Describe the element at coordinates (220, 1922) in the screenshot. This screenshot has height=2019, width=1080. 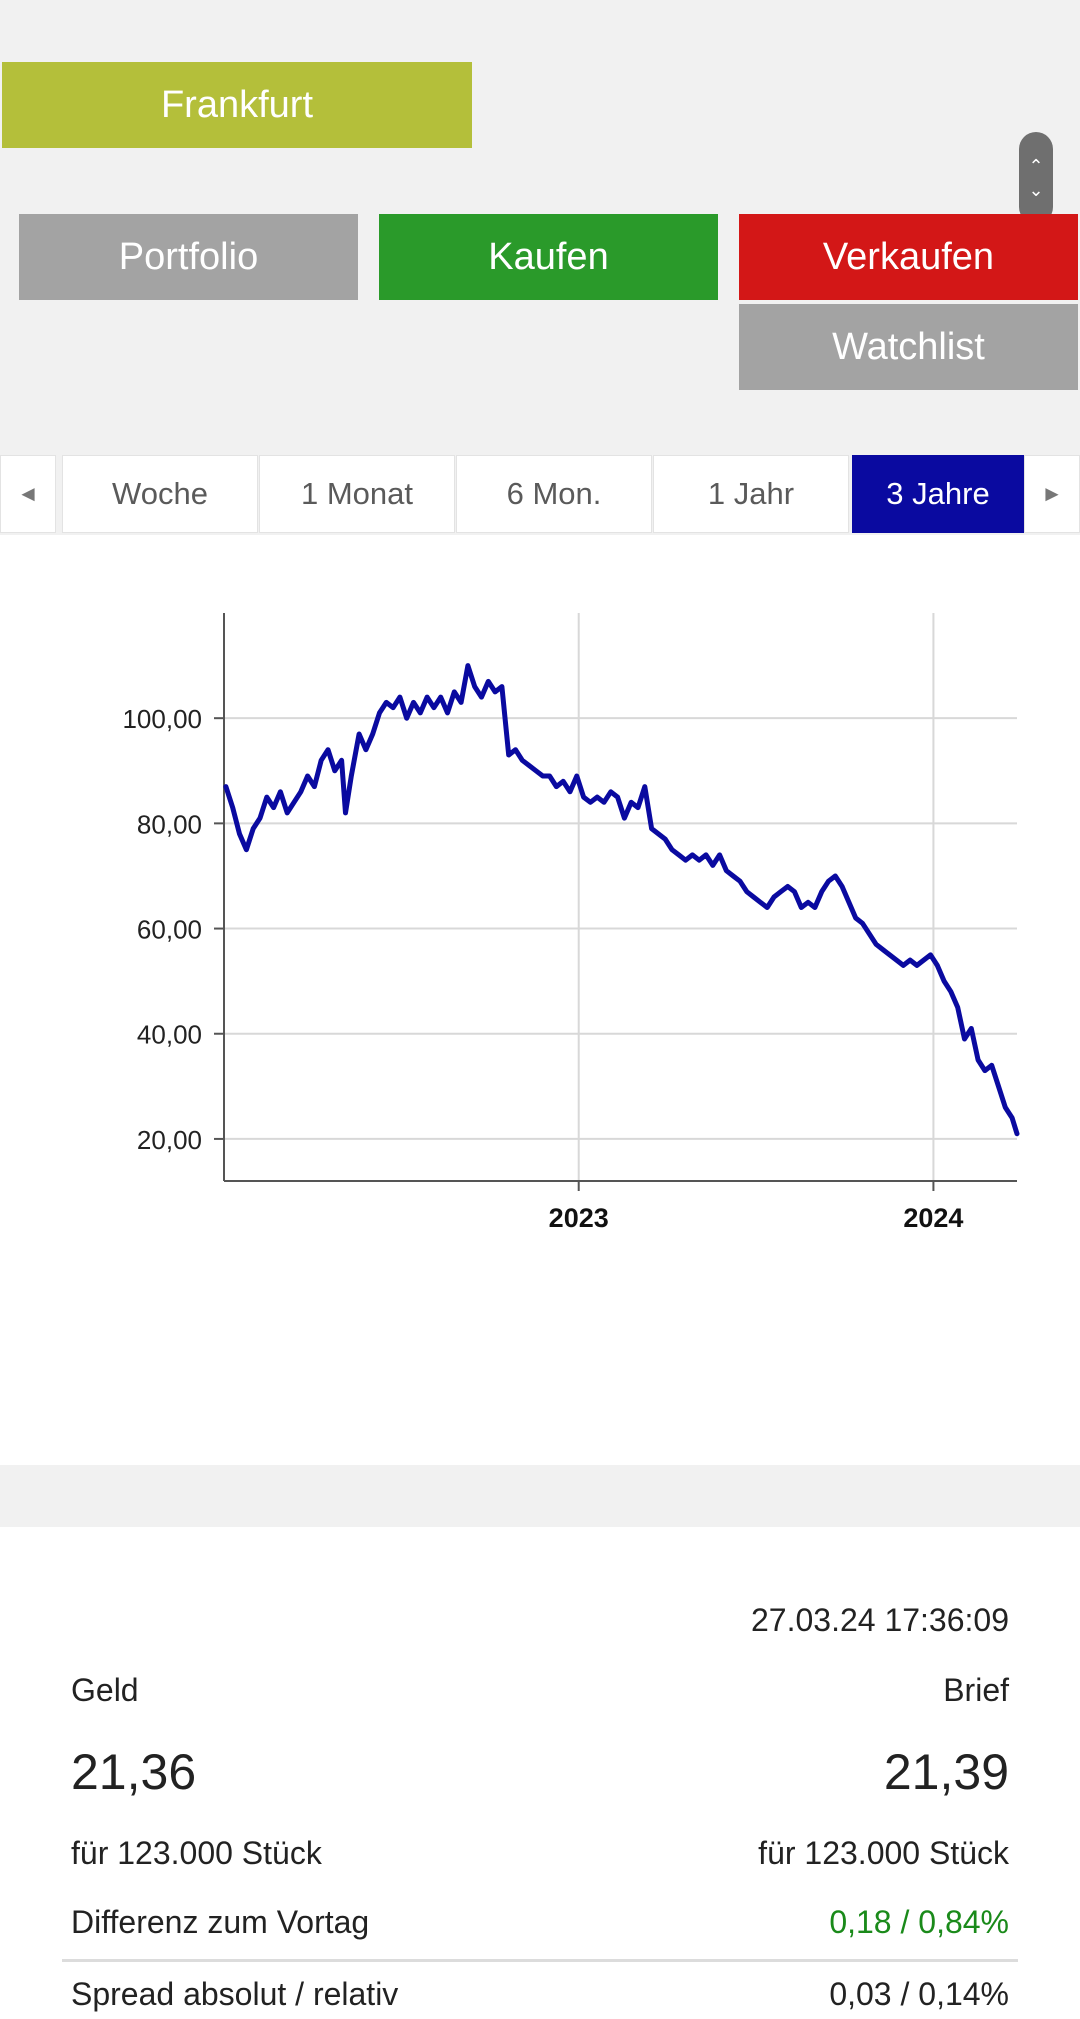
I see `diff-label: Differenz zum Vortag` at that location.